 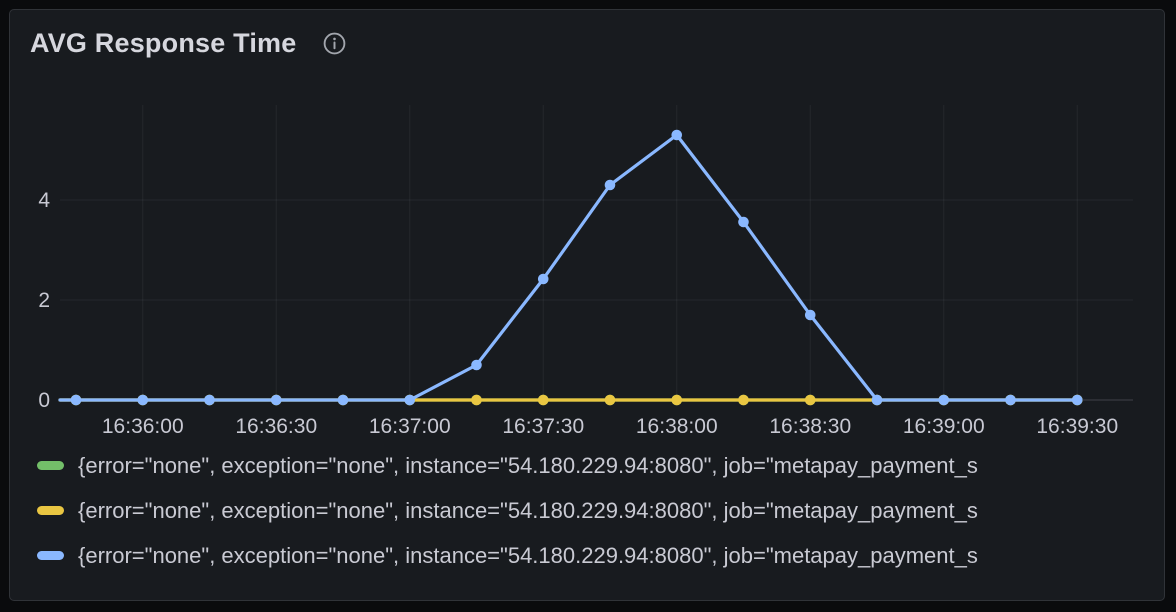 What do you see at coordinates (810, 426) in the screenshot?
I see `svg-text: 16:38:30` at bounding box center [810, 426].